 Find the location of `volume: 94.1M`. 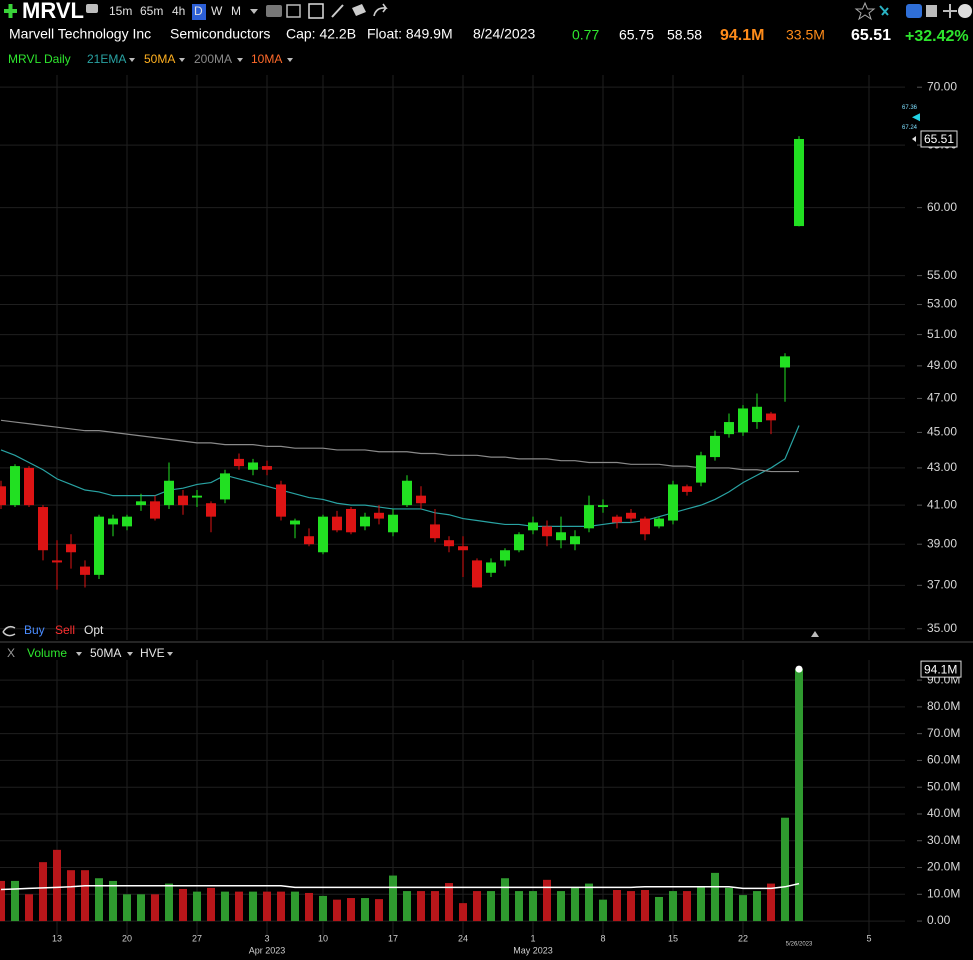

volume: 94.1M is located at coordinates (742, 35).